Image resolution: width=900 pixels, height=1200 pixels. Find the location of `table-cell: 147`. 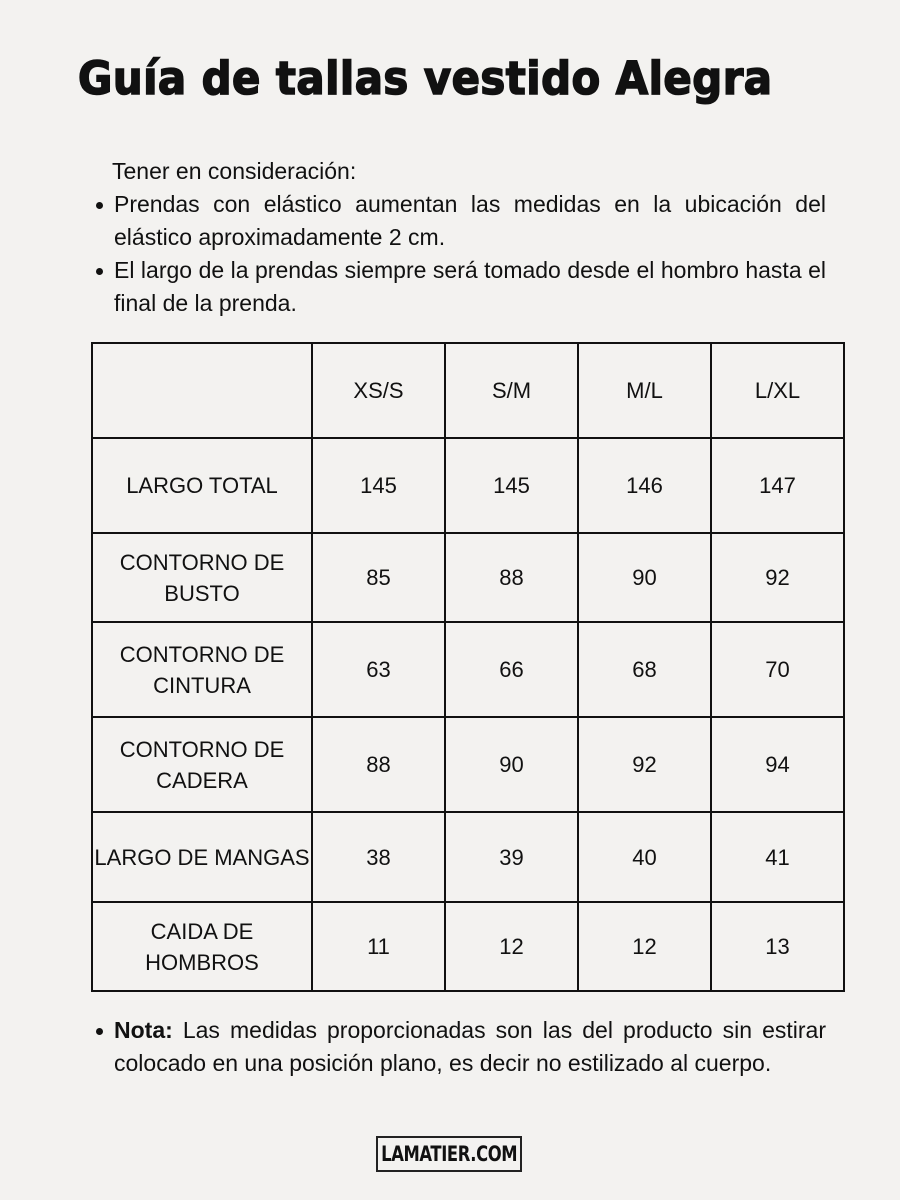

table-cell: 147 is located at coordinates (777, 485).